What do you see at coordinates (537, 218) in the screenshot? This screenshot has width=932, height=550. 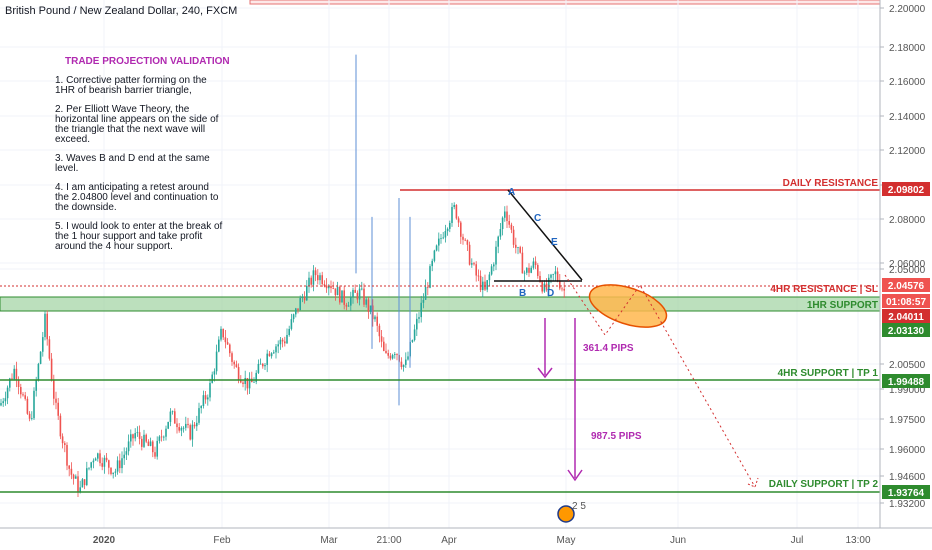 I see `wave-label-c: C` at bounding box center [537, 218].